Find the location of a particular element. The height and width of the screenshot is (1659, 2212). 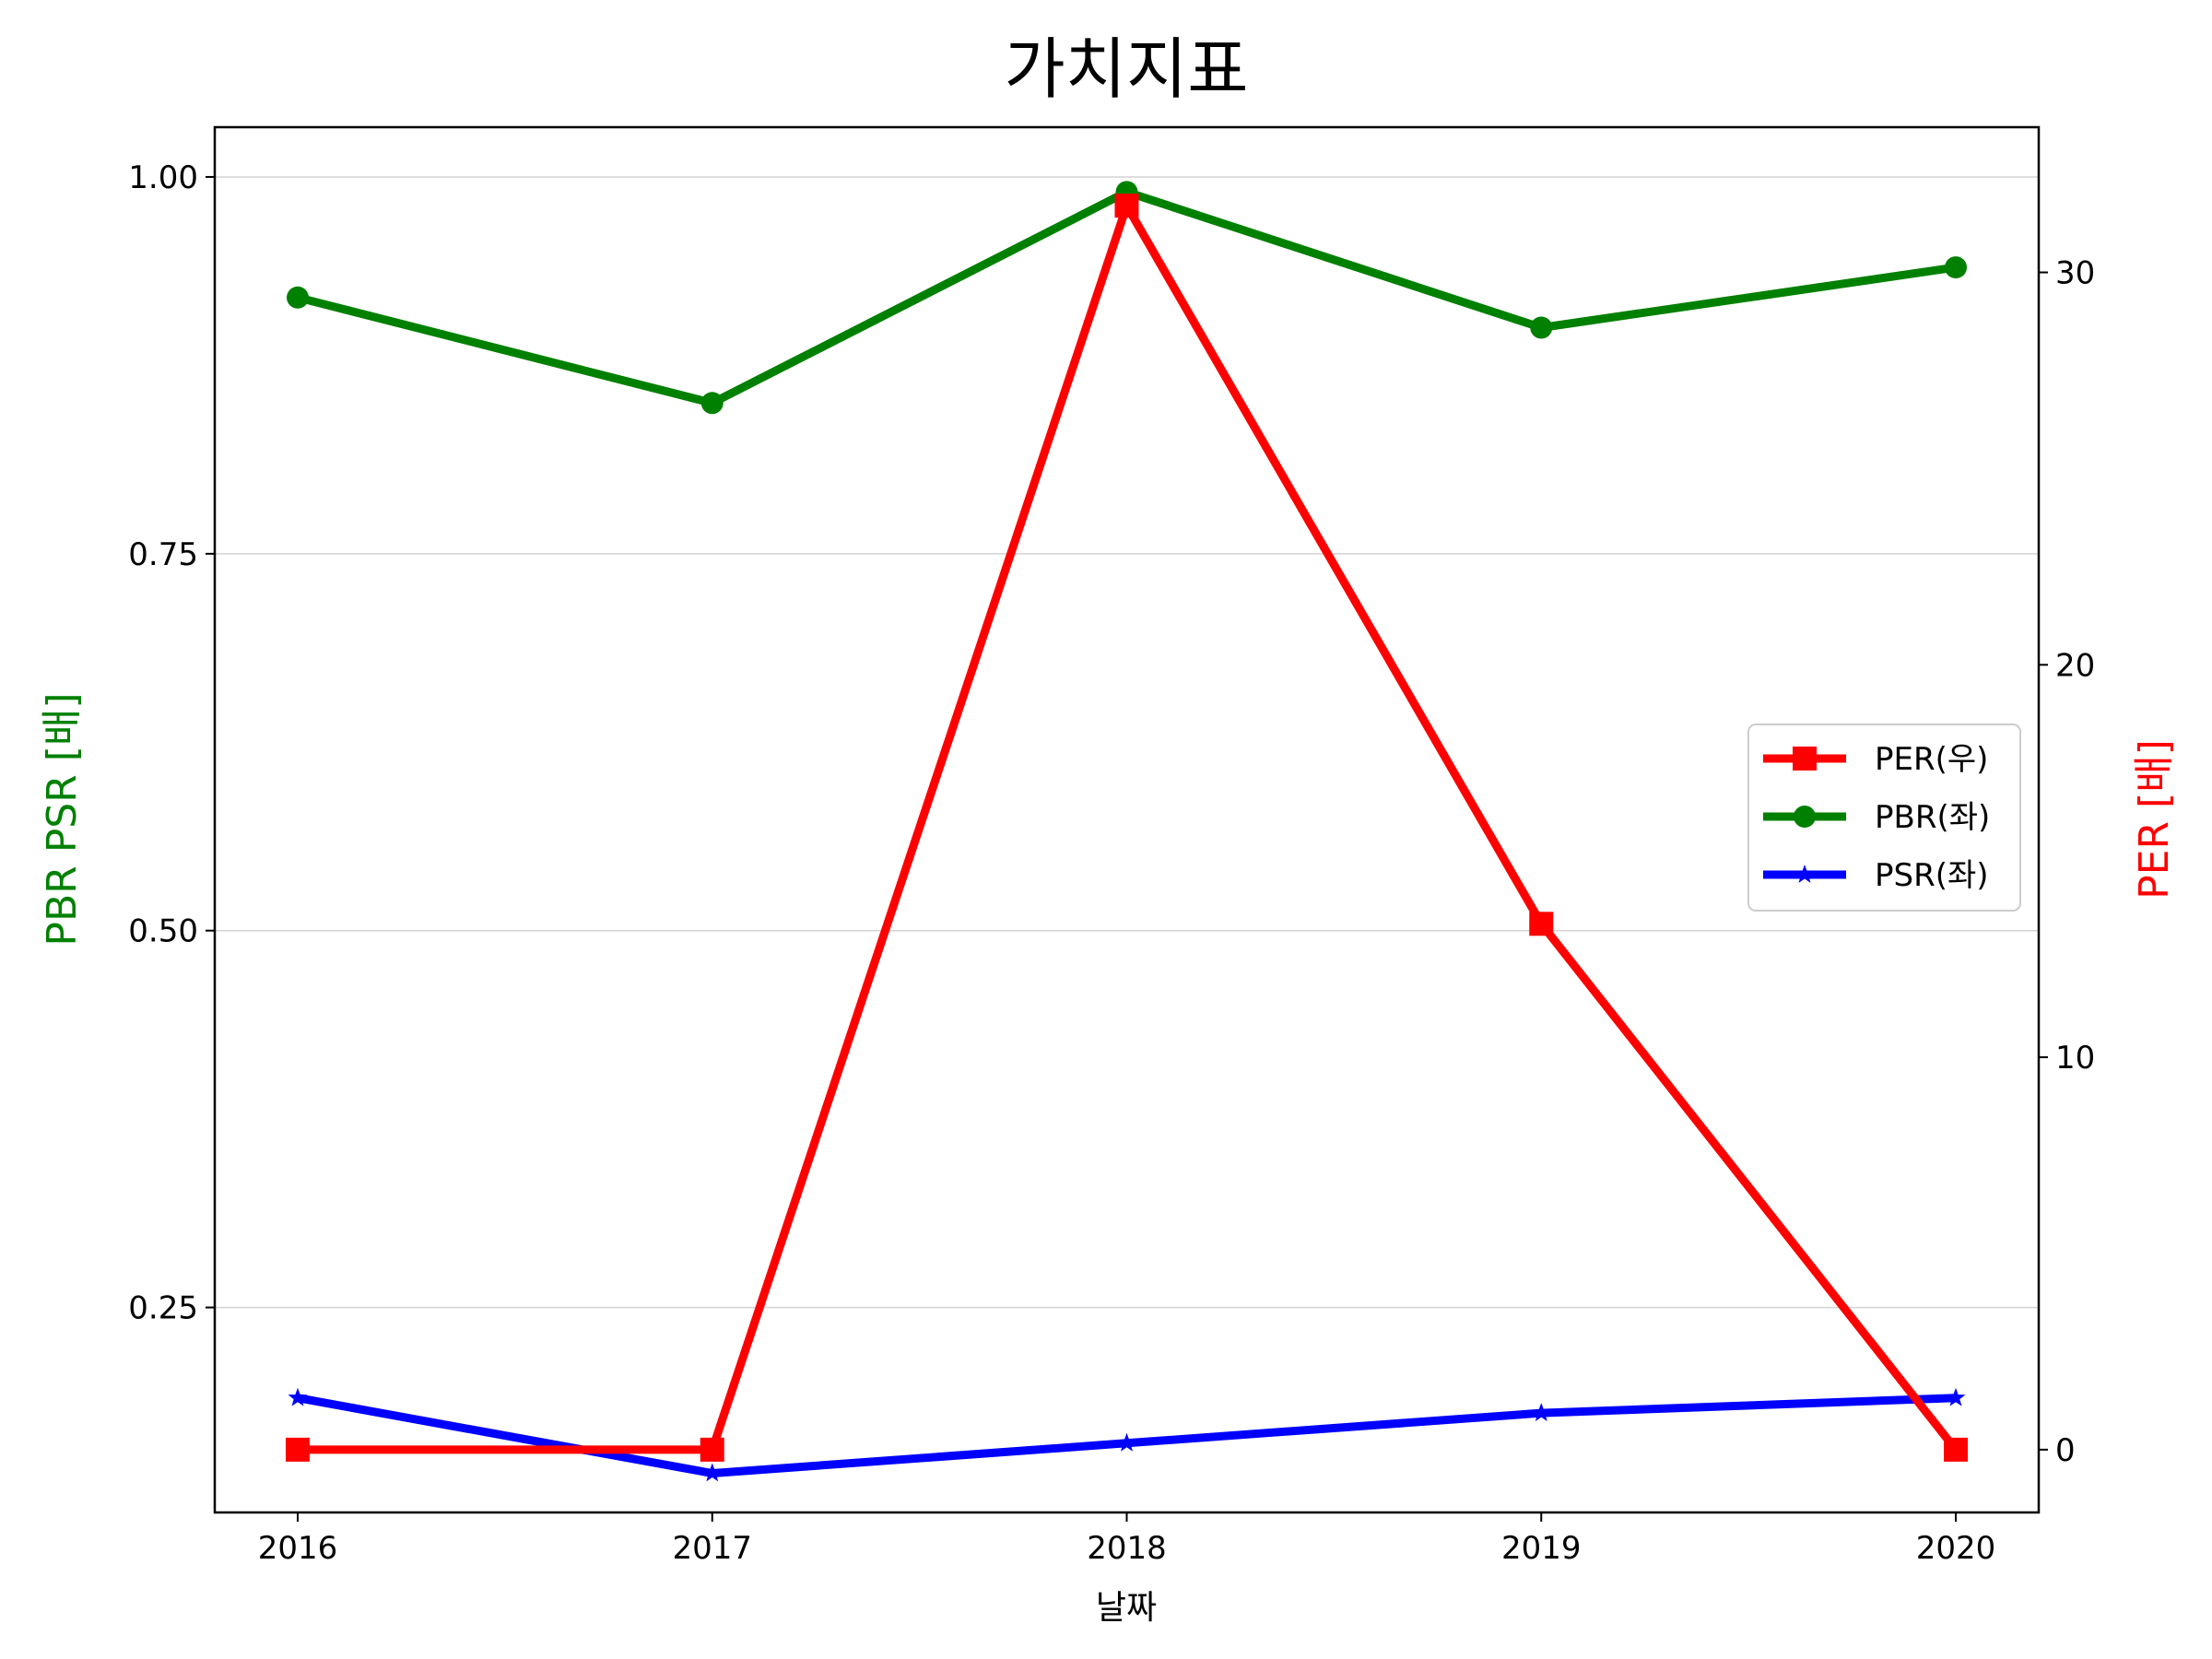

legend-item-pbr: PBR(좌) is located at coordinates (1876, 817).